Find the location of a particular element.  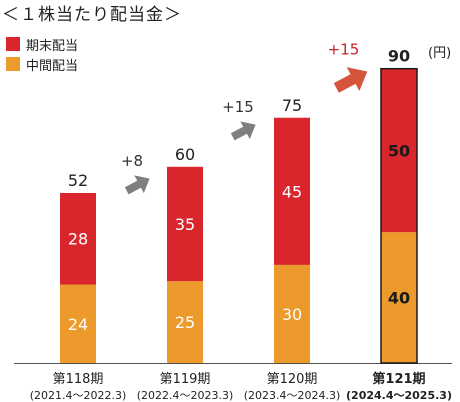

value-label-year-end-3: 50 is located at coordinates (399, 150).